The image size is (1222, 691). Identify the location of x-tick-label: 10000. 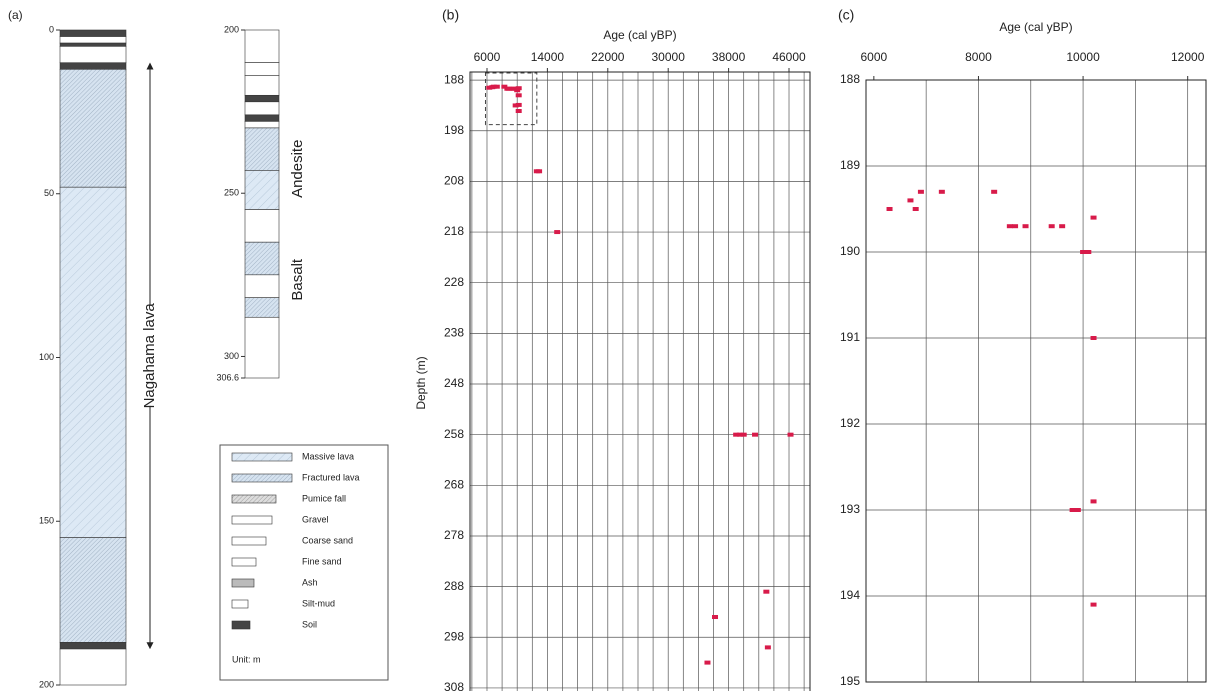
(1083, 57).